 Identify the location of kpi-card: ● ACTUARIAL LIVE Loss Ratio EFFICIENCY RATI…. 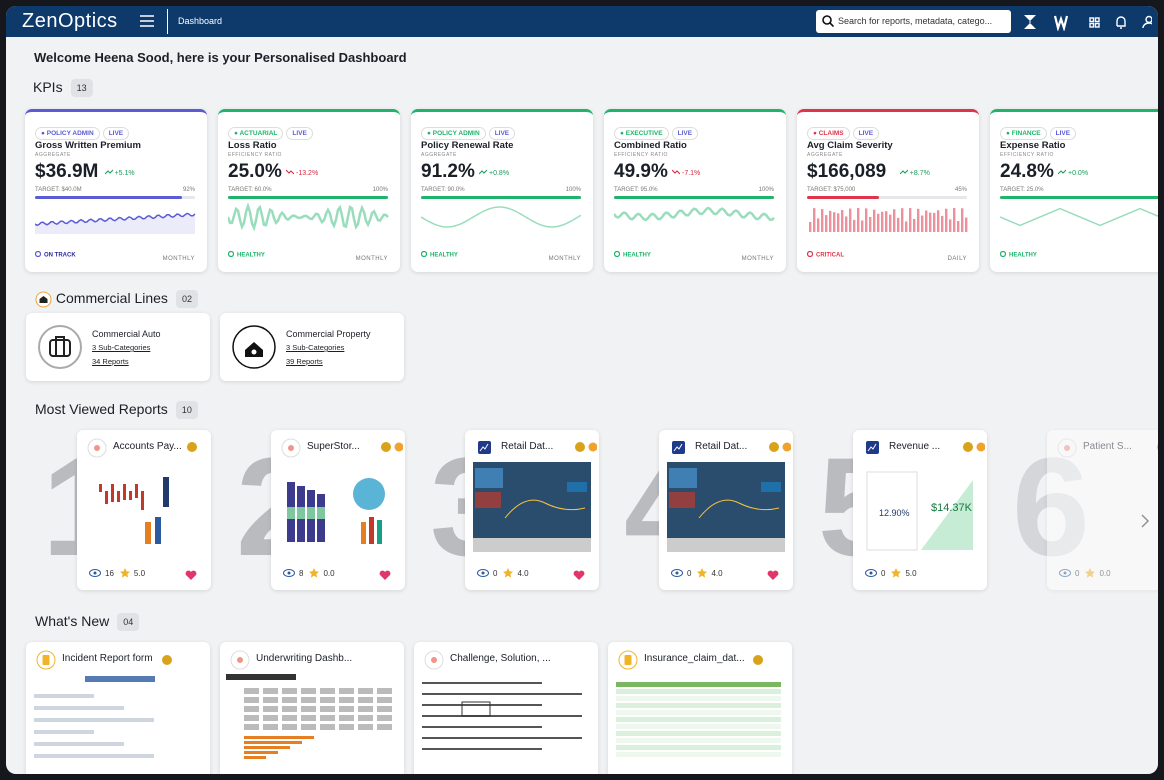
(309, 190).